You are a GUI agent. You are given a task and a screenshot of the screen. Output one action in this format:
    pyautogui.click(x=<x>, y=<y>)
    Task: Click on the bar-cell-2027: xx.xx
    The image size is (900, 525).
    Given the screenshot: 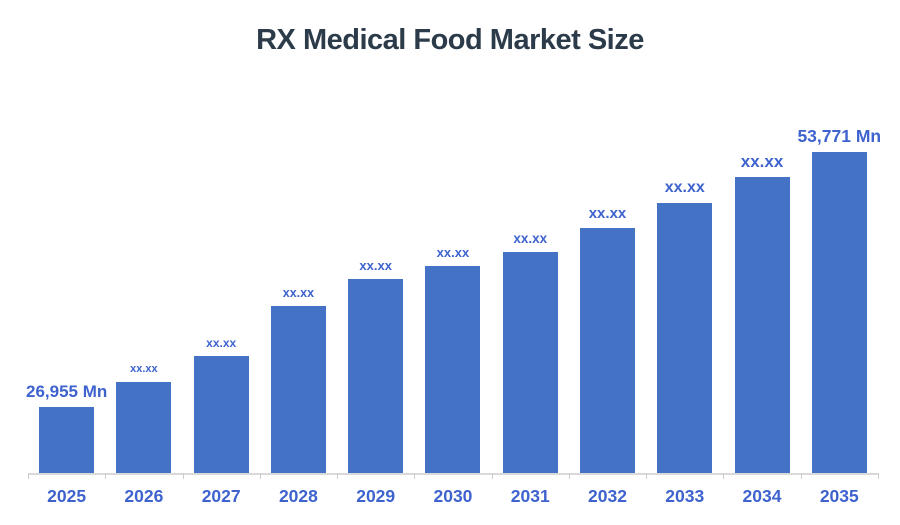 What is the action you would take?
    pyautogui.click(x=221, y=306)
    